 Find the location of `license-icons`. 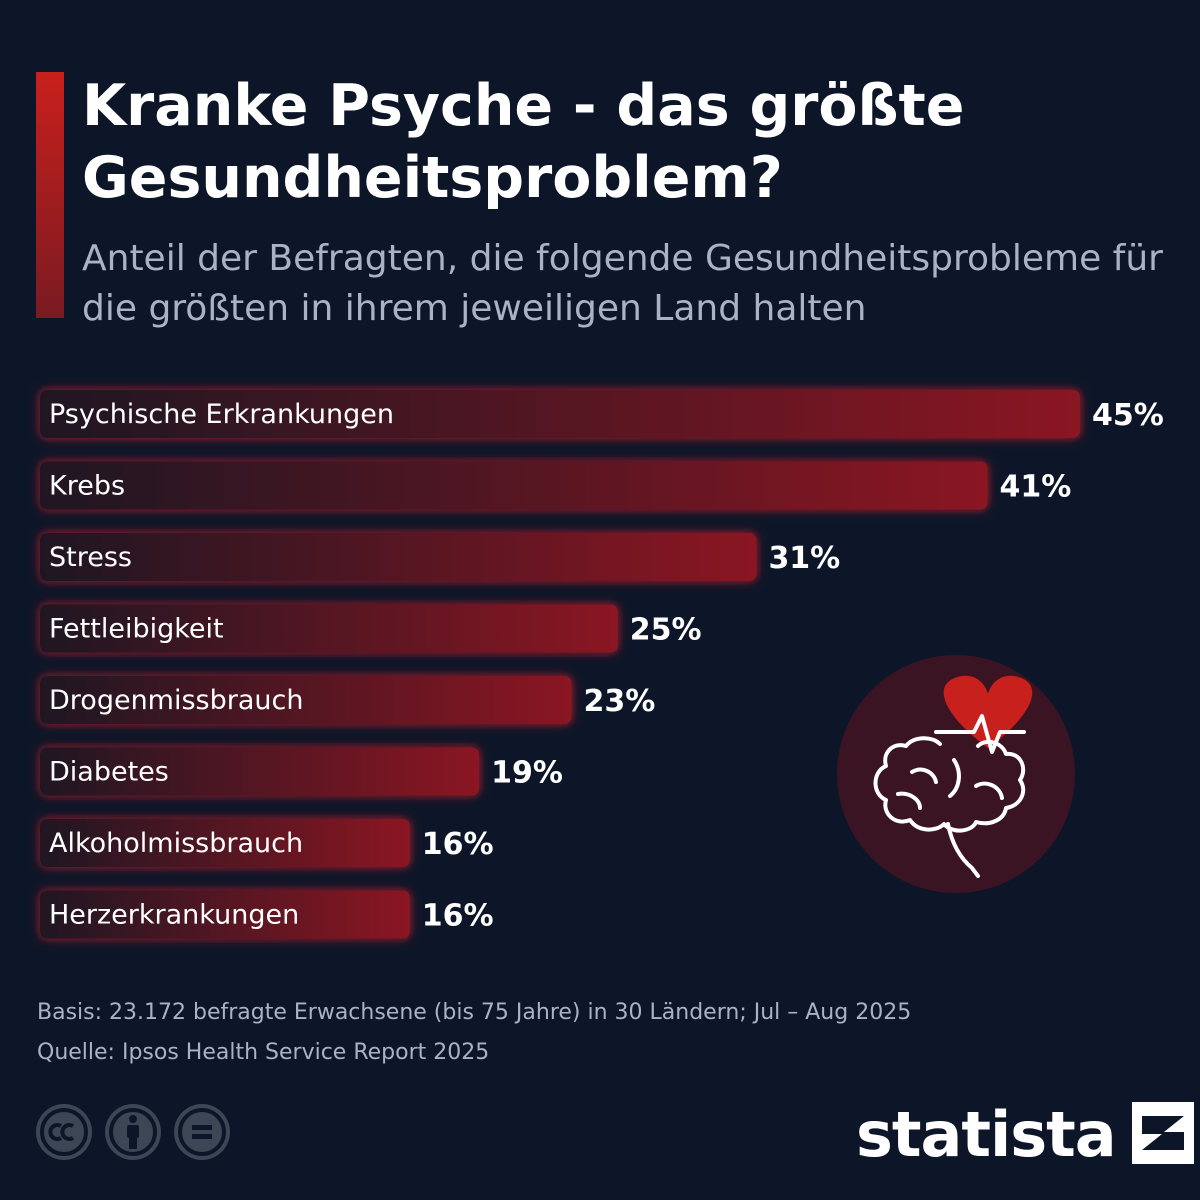

license-icons is located at coordinates (133, 1132).